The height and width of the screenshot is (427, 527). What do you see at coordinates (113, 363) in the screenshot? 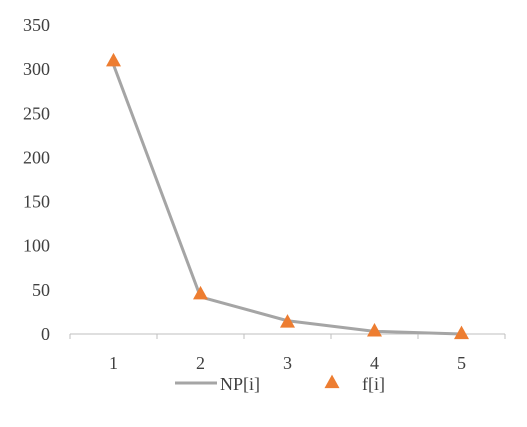
I see `x-tick-label: 1` at bounding box center [113, 363].